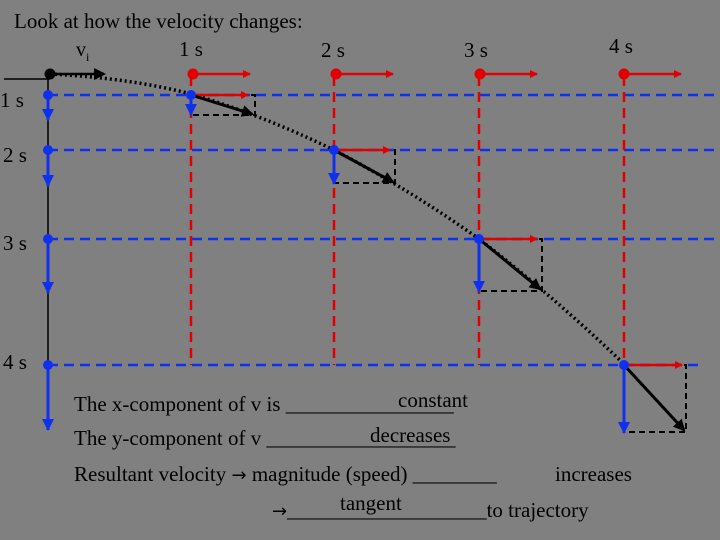 This screenshot has width=720, height=540. What do you see at coordinates (158, 21) in the screenshot?
I see `slide-title: Look at how the velocity changes:` at bounding box center [158, 21].